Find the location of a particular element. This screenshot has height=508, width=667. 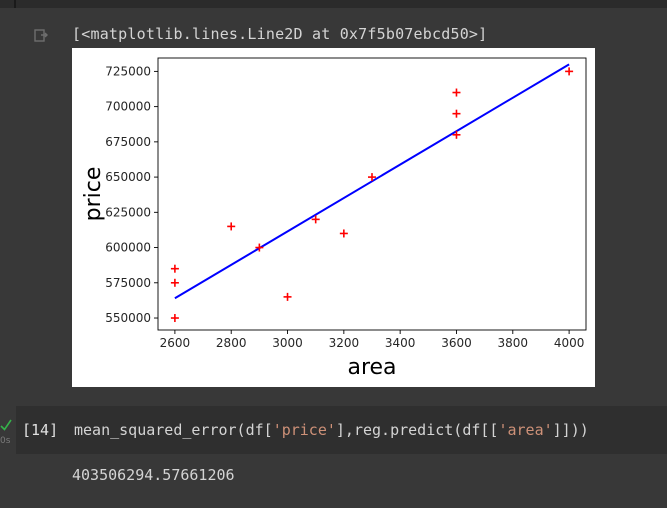

x-tick-label: 4000 is located at coordinates (569, 343).